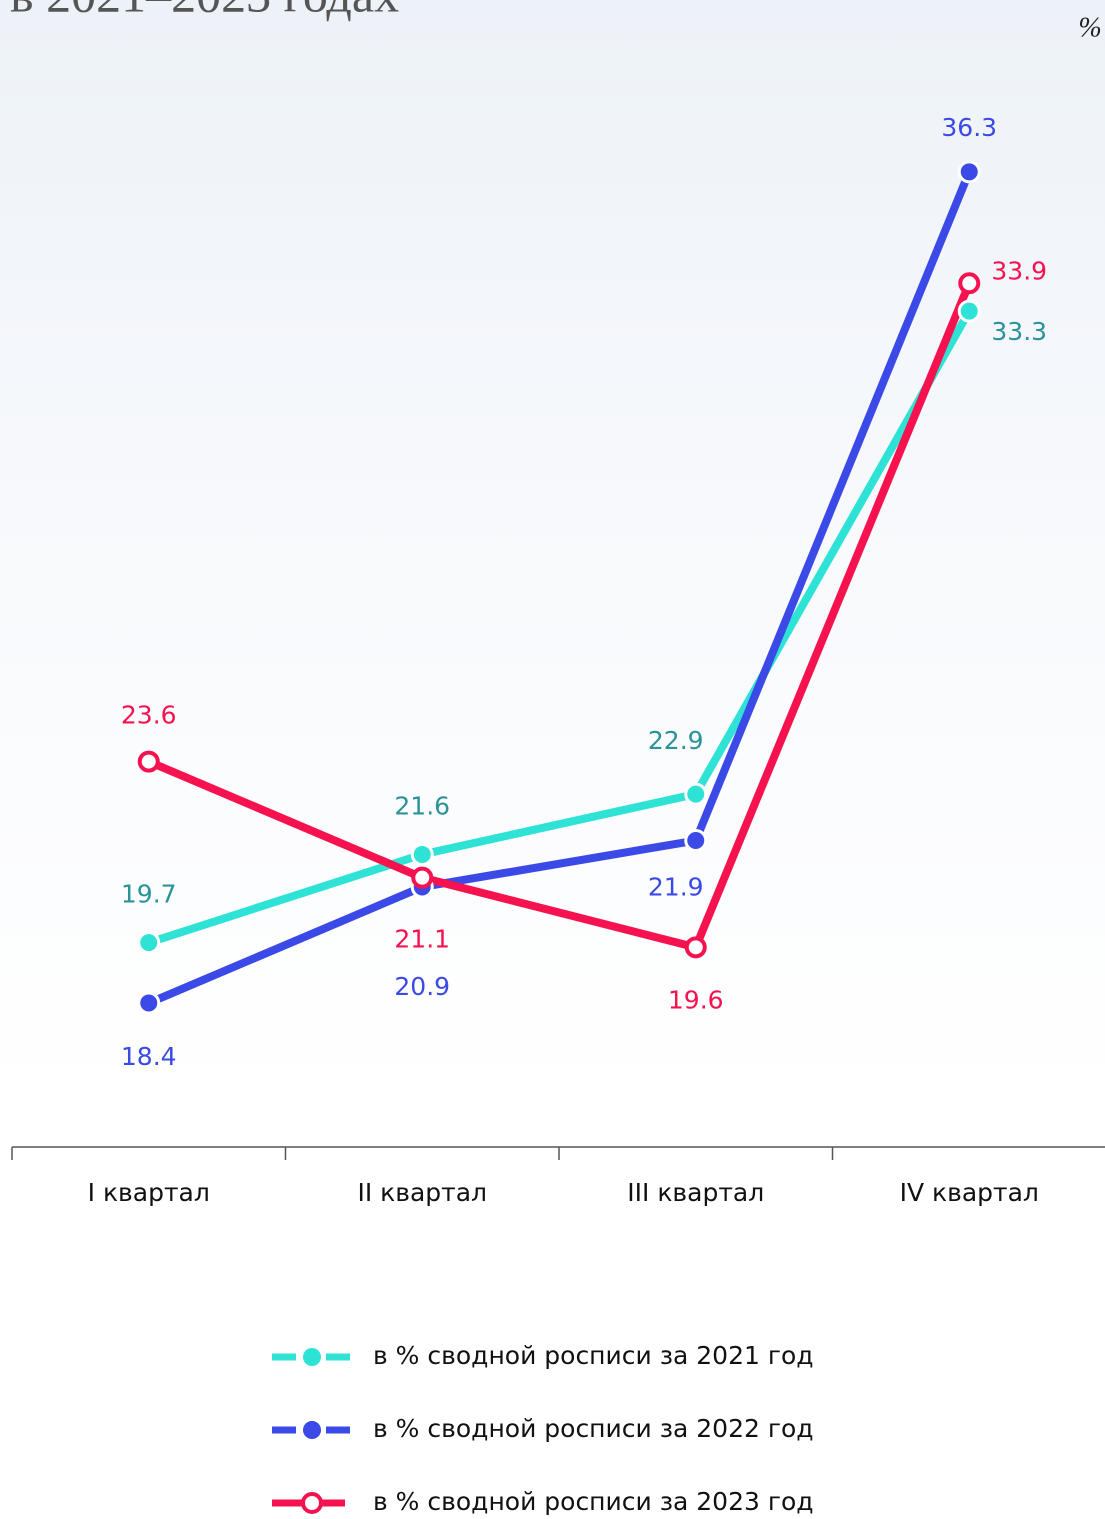 Image resolution: width=1105 pixels, height=1519 pixels. Describe the element at coordinates (593, 1501) in the screenshot. I see `legend-label: в % сводной росписи за 2023 год` at that location.